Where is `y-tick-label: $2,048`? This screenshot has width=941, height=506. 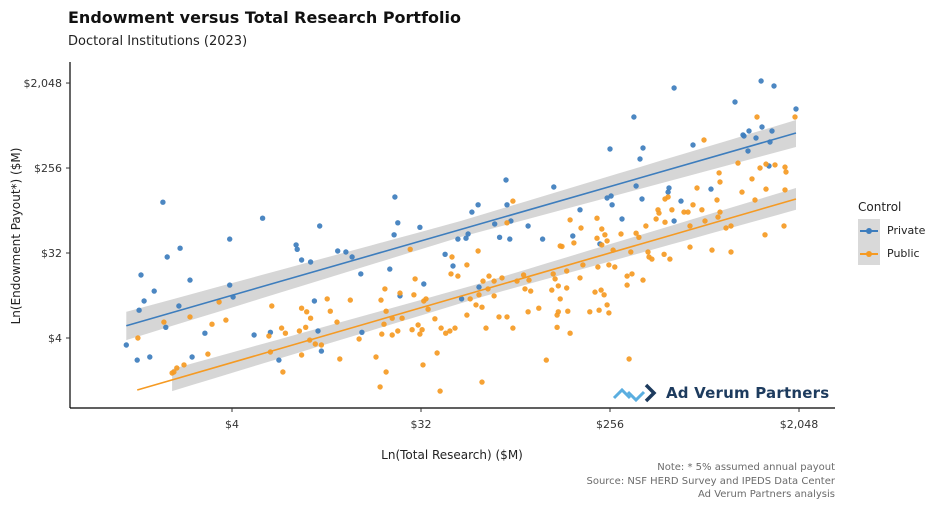
y-tick-label: $2,048 is located at coordinates (43, 83).